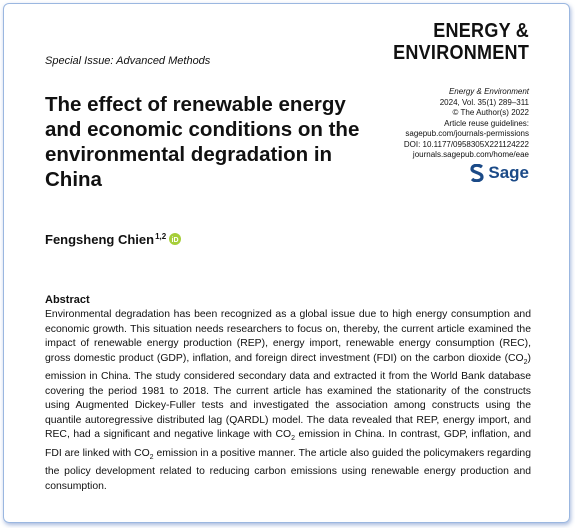  I want to click on logo-line: ENVIRONMENT, so click(461, 53).